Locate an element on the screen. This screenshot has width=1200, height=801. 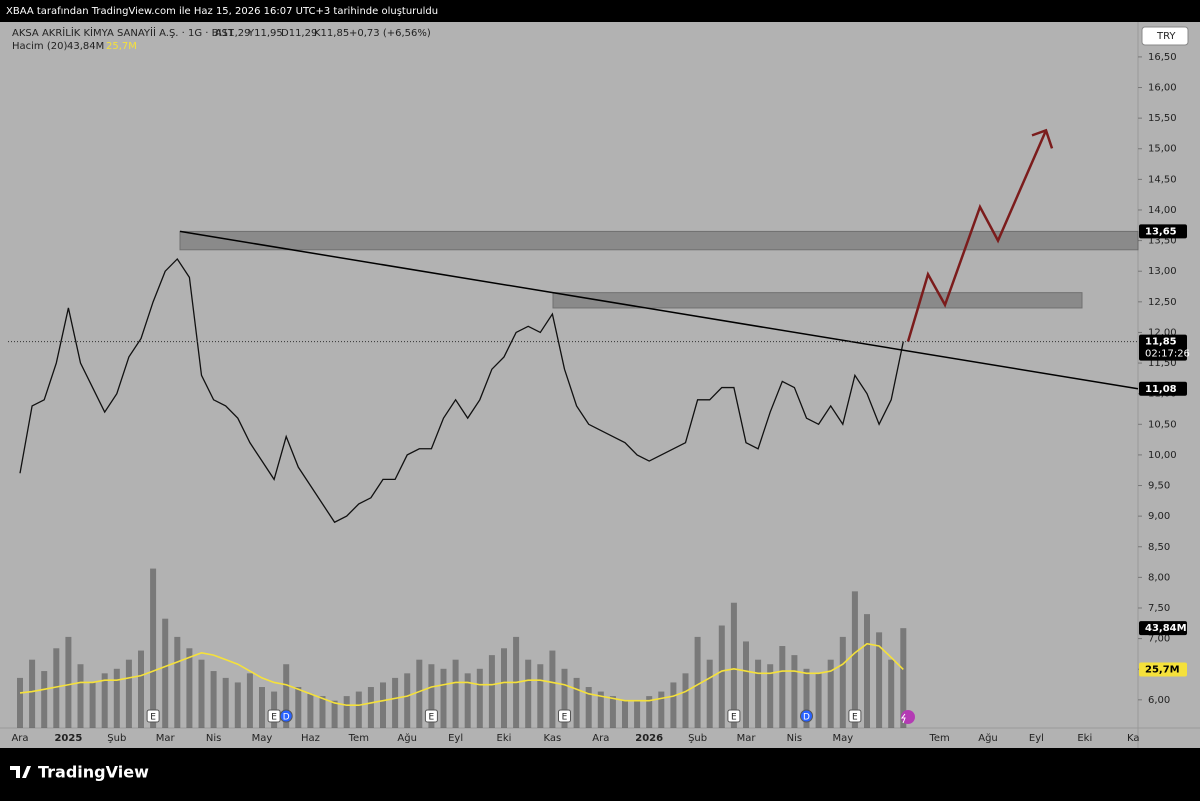
y-tick-label: 6,00 is located at coordinates (1159, 700).